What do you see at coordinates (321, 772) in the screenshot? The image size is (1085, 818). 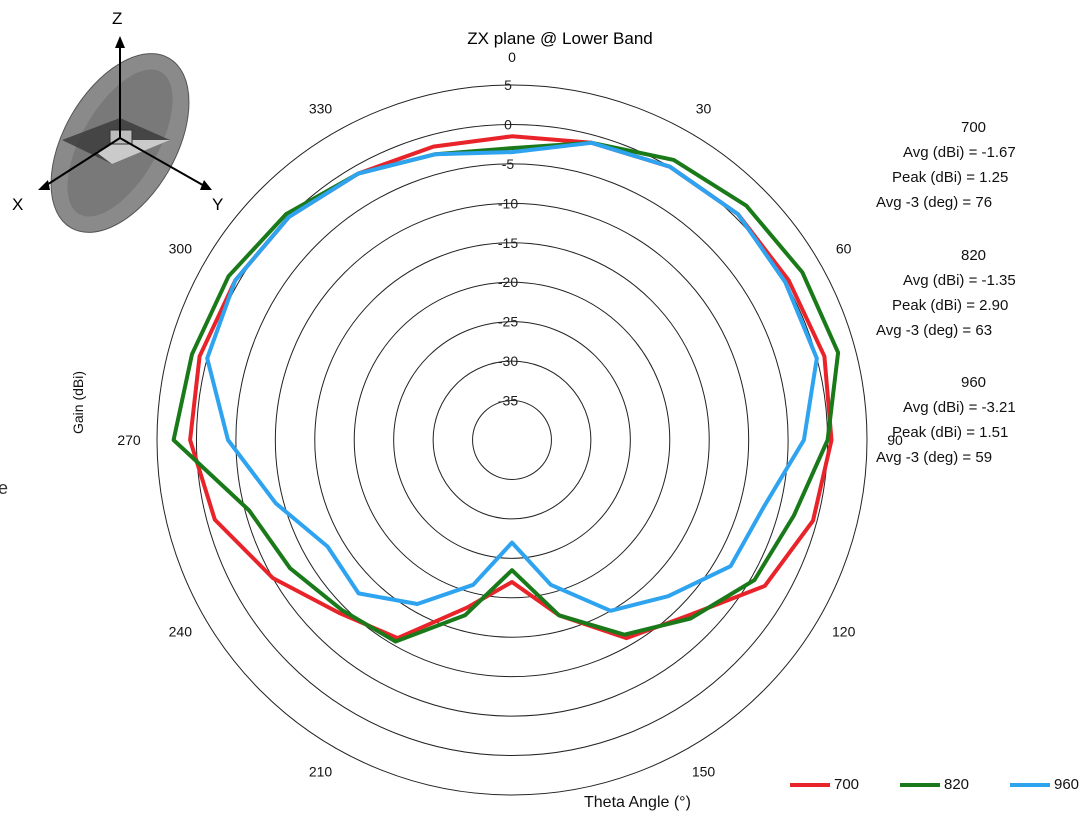 I see `angle-tick-label: 210` at bounding box center [321, 772].